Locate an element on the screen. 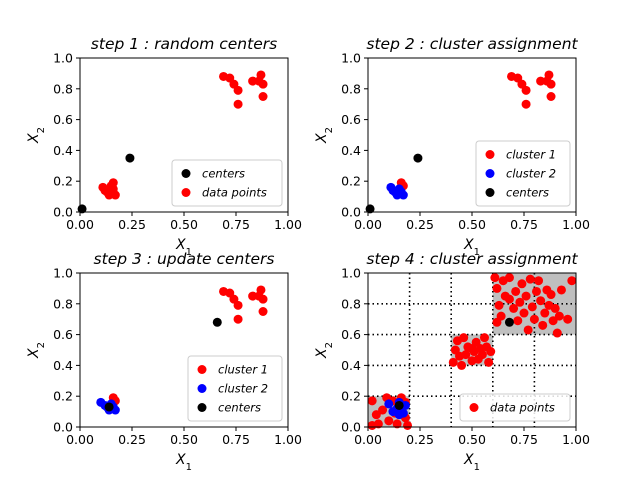 The height and width of the screenshot is (480, 640). legend-label: cluster 1 is located at coordinates (531, 155).